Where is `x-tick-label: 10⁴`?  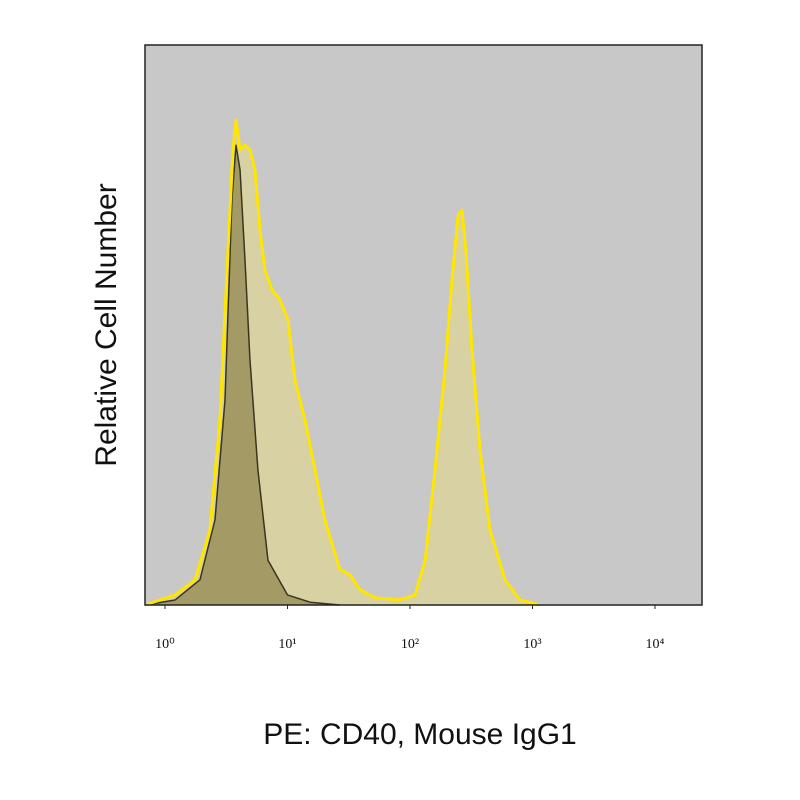
x-tick-label: 10⁴ is located at coordinates (655, 644).